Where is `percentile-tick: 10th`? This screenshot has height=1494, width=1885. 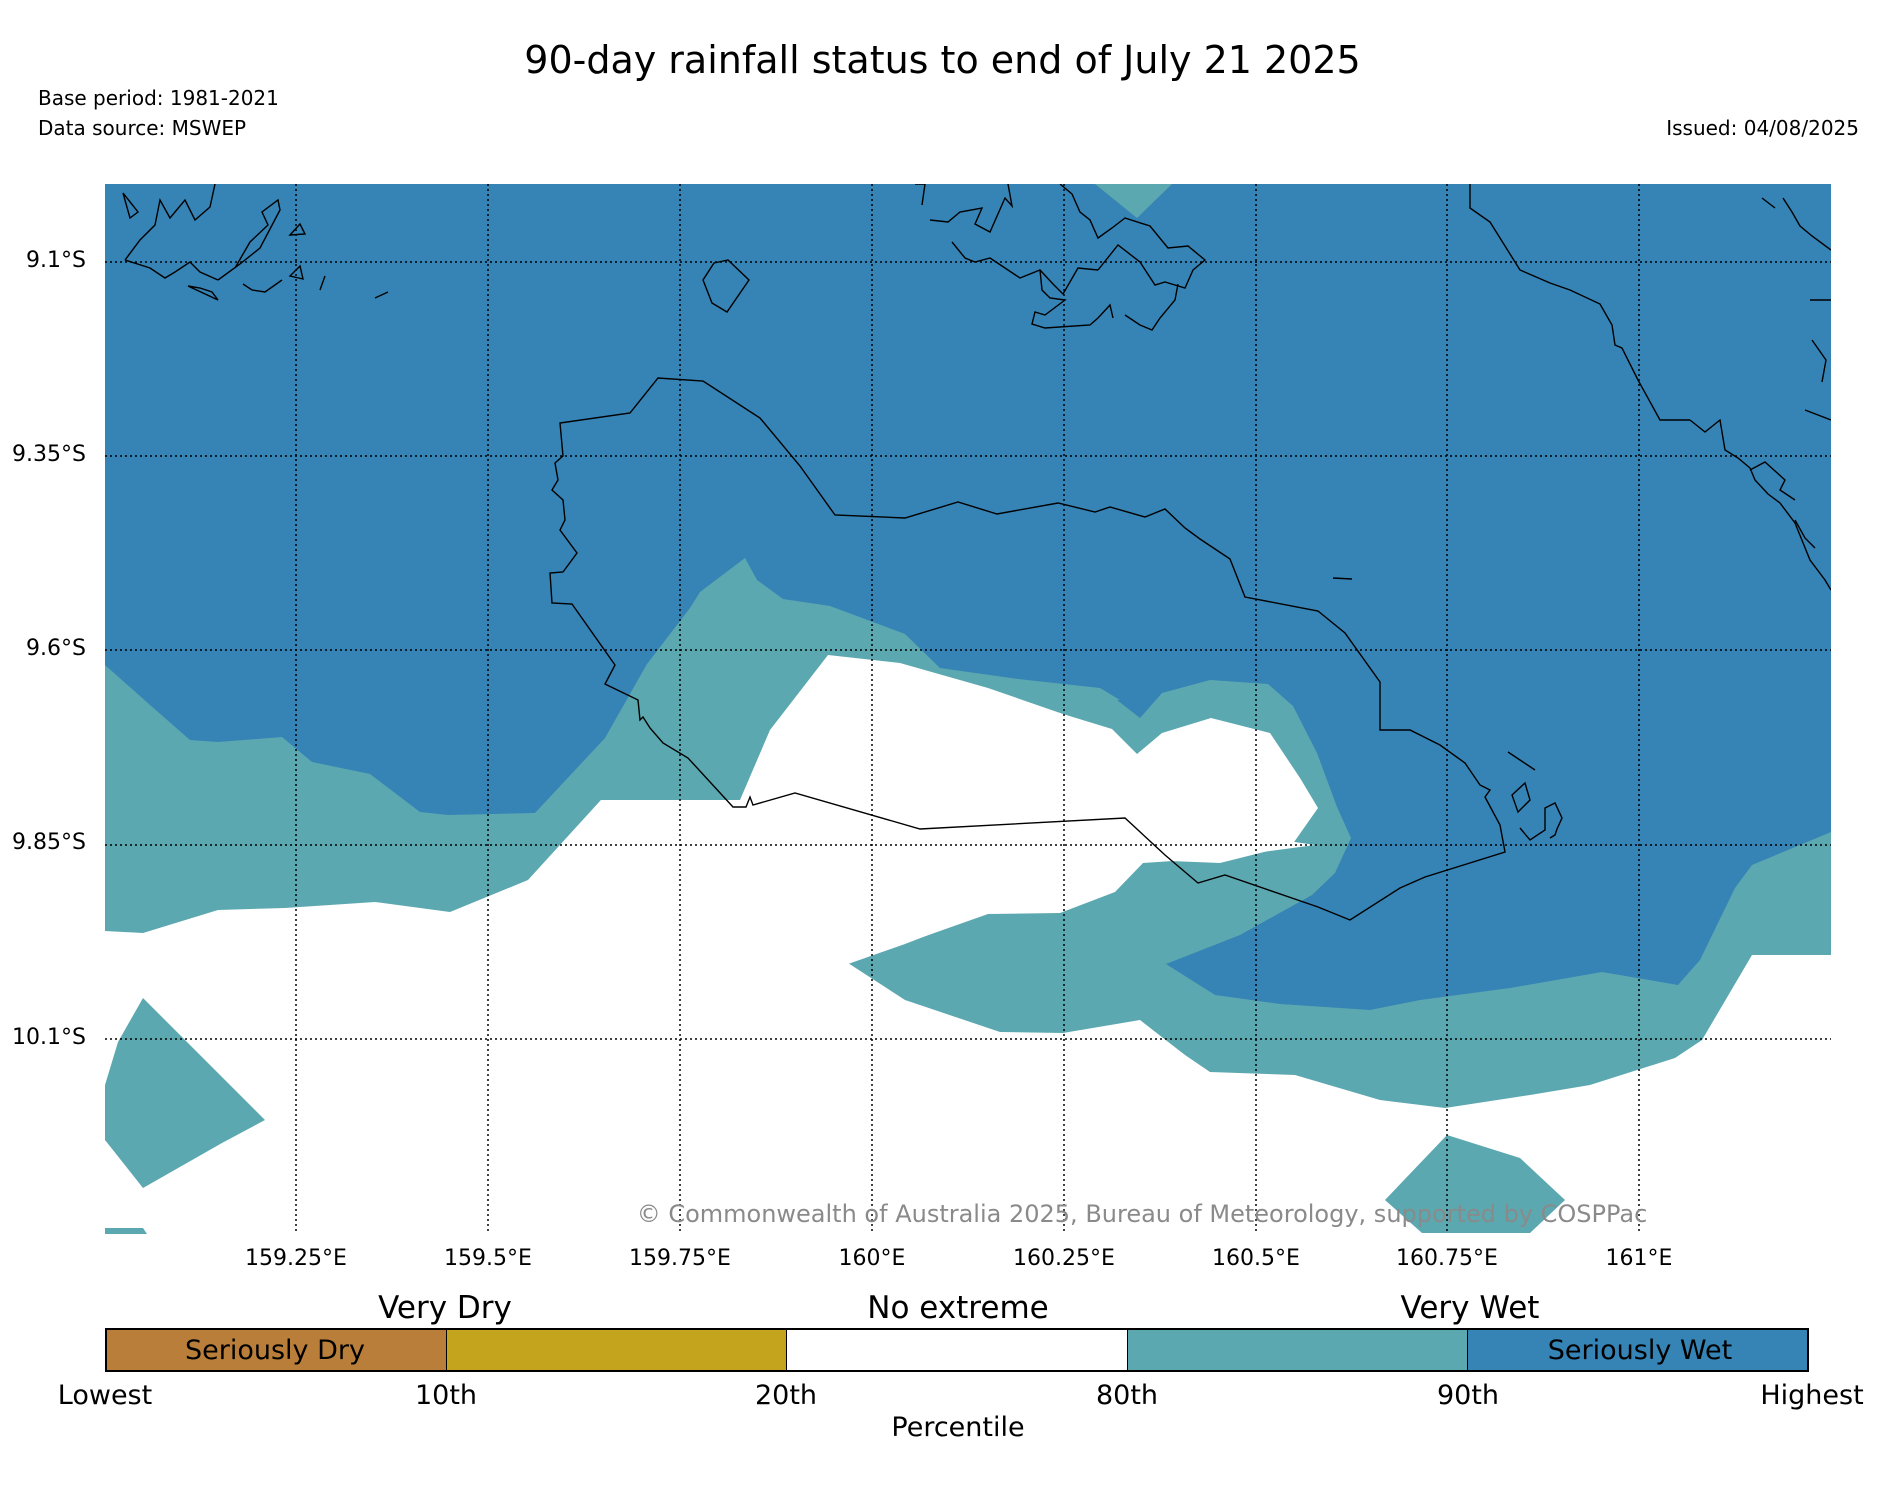
percentile-tick: 10th is located at coordinates (446, 1395).